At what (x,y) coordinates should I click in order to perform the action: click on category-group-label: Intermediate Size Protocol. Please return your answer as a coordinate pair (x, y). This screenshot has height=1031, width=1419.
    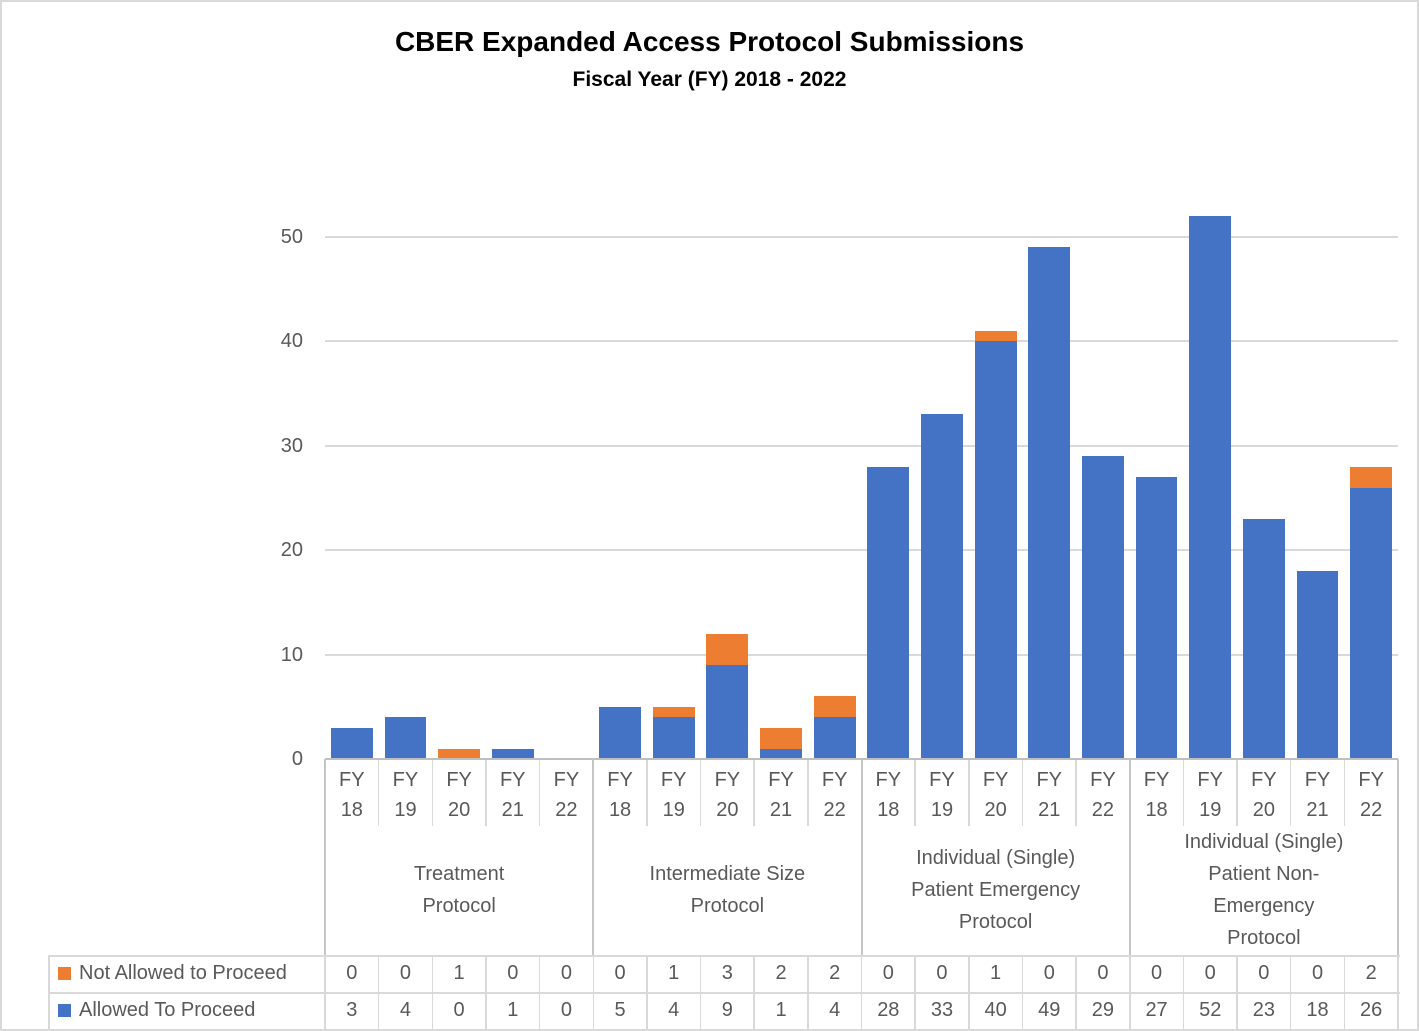
    Looking at the image, I should click on (727, 890).